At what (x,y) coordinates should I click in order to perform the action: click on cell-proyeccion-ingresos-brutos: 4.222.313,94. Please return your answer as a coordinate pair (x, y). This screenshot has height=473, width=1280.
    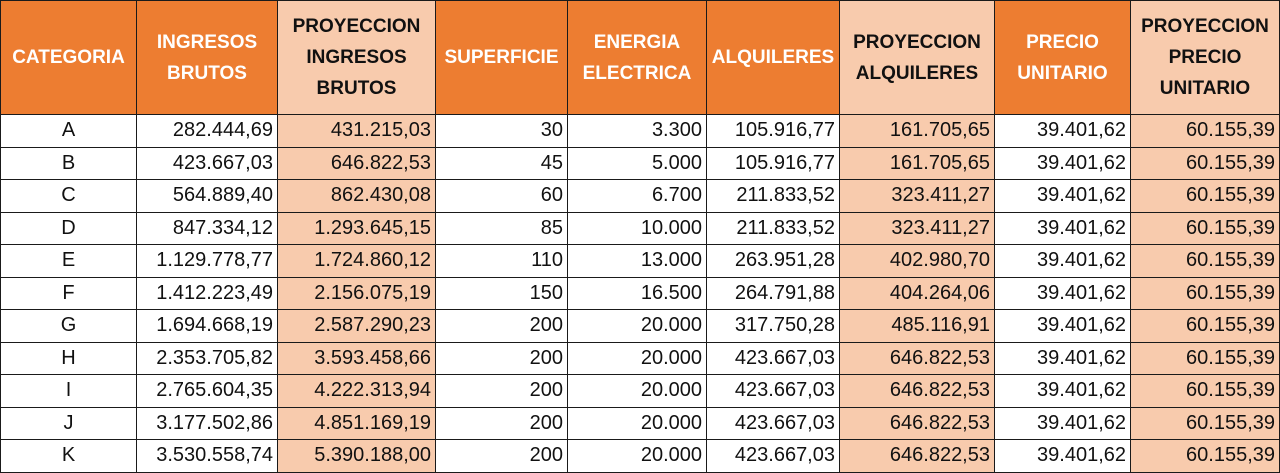
    Looking at the image, I should click on (356, 391).